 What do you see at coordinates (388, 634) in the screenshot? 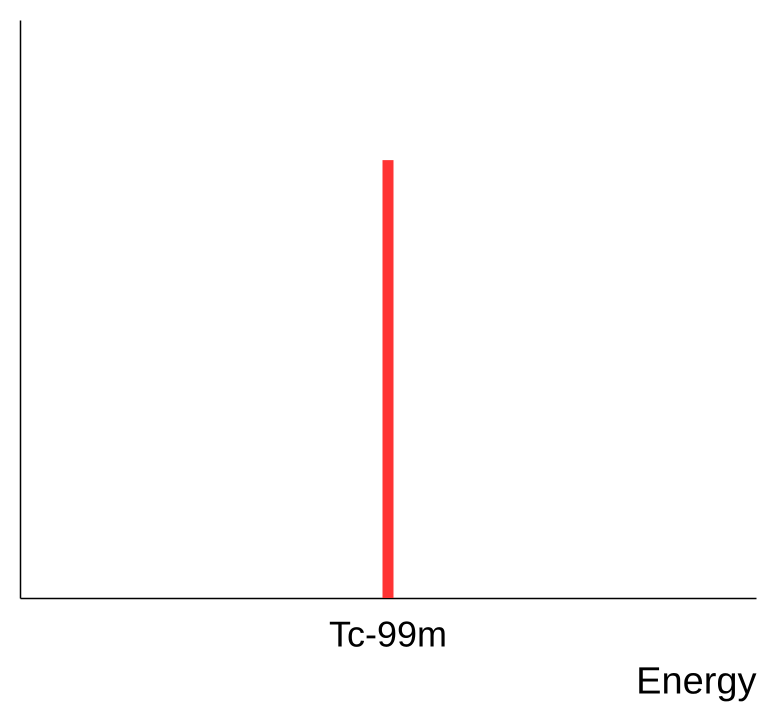
I see `x-tick-label: Tc-99m` at bounding box center [388, 634].